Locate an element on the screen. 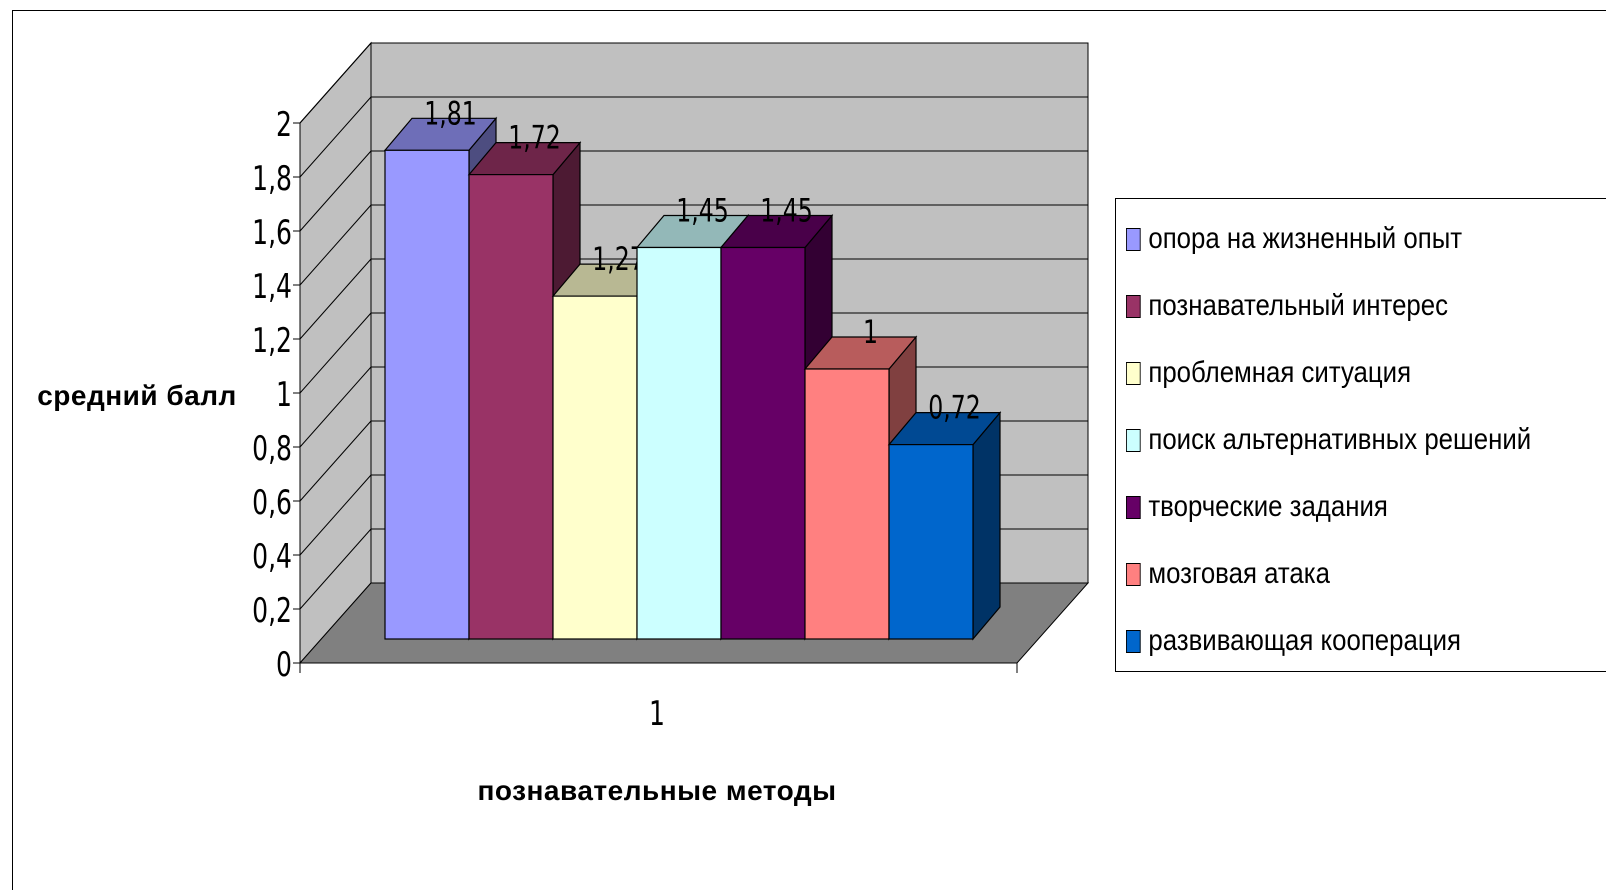 This screenshot has width=1606, height=890. y-tick-label: 2 is located at coordinates (284, 124).